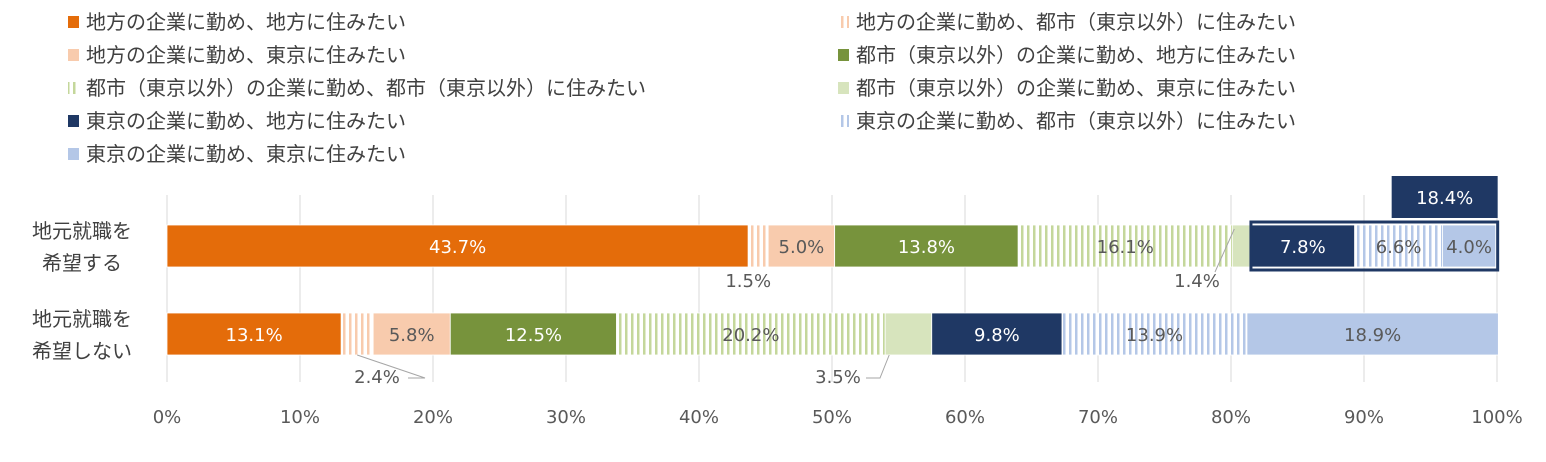 This screenshot has height=462, width=1546. I want to click on annotation-bracket, so click(1374, 246).